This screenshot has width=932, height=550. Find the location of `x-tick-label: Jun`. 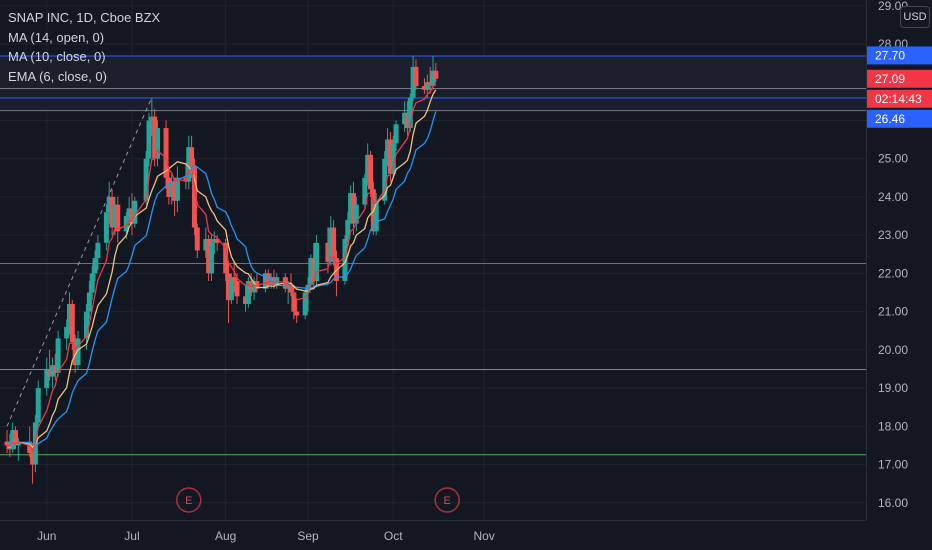

x-tick-label: Jun is located at coordinates (46, 536).